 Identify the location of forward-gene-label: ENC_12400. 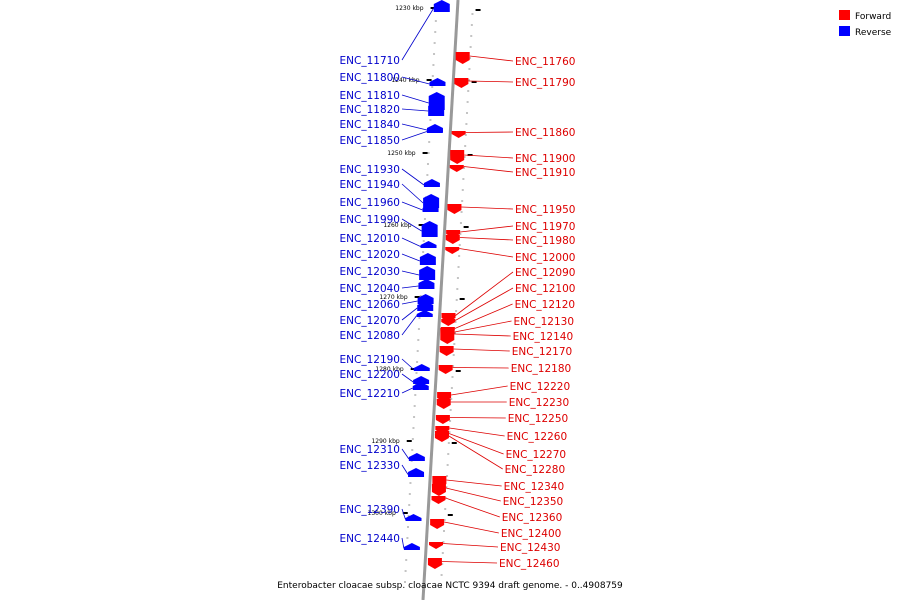
(531, 534).